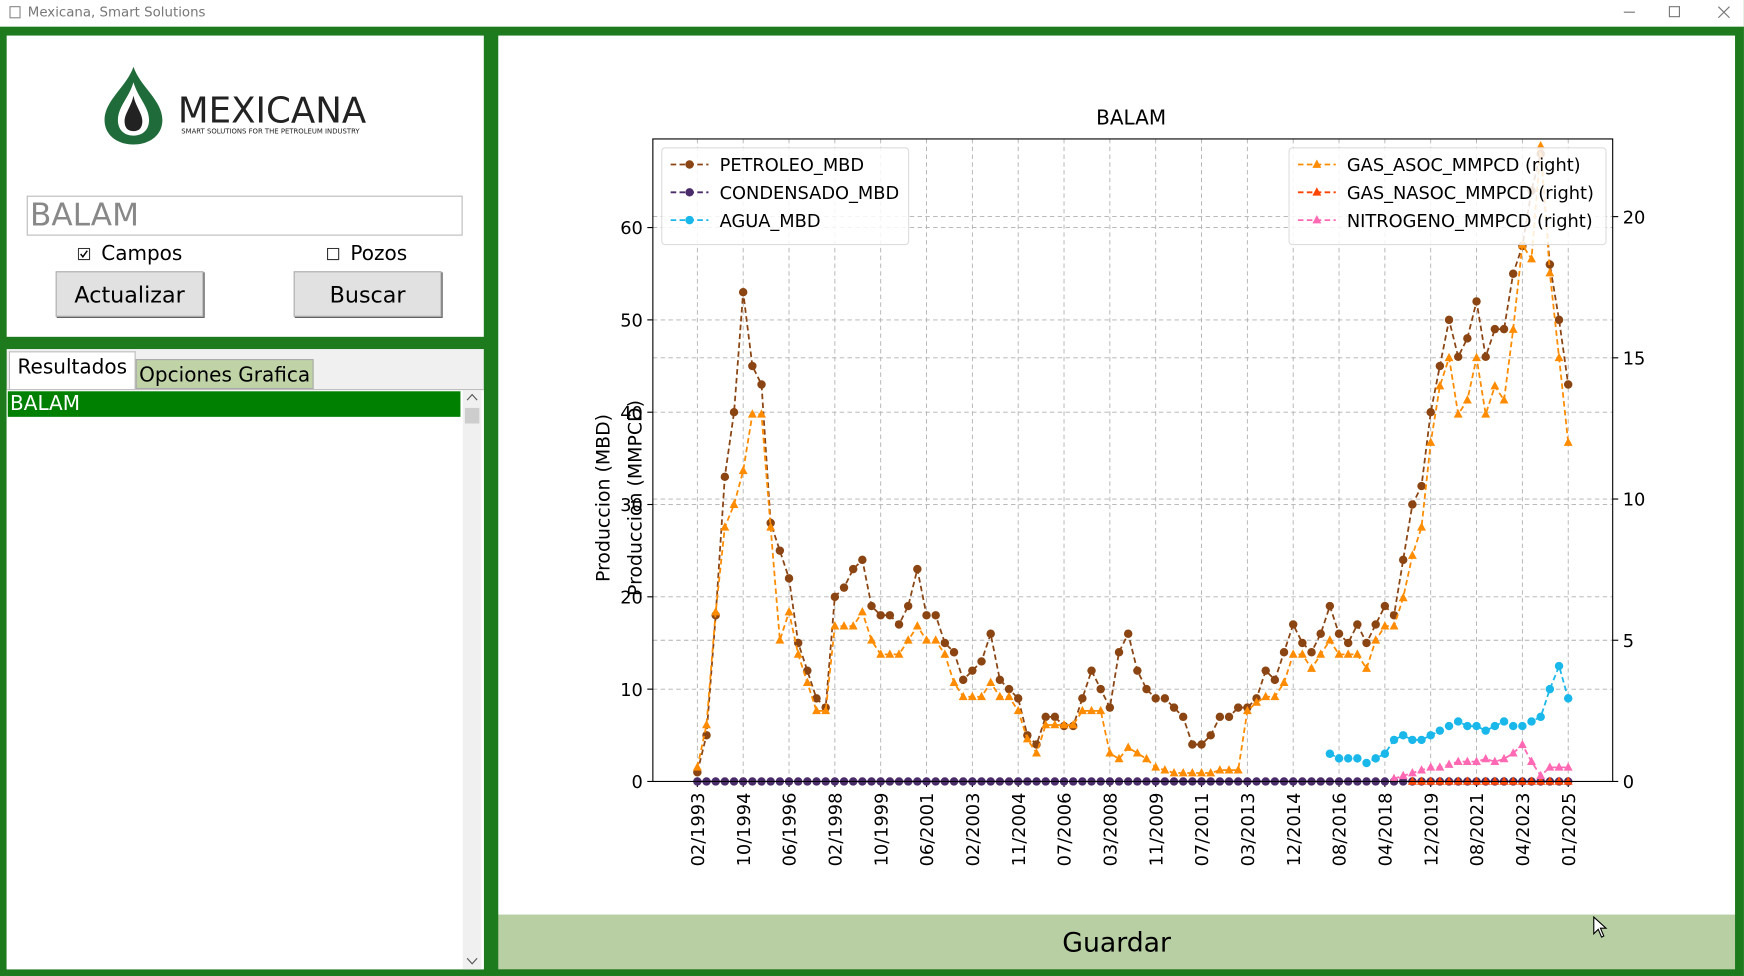  What do you see at coordinates (1117, 942) in the screenshot?
I see `save-button: Guardar` at bounding box center [1117, 942].